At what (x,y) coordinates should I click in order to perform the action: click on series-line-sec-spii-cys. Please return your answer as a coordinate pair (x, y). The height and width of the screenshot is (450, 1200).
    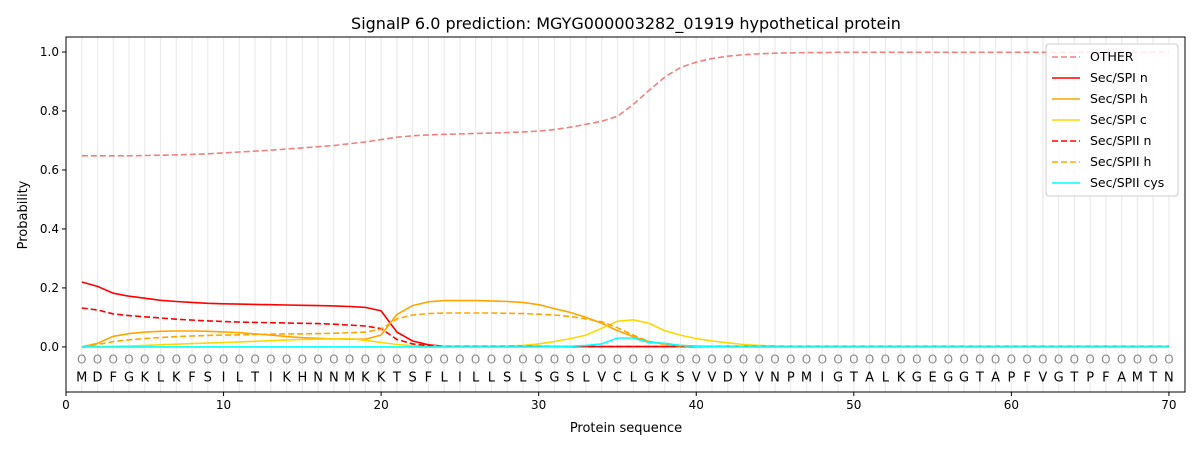
    Looking at the image, I should click on (625, 342).